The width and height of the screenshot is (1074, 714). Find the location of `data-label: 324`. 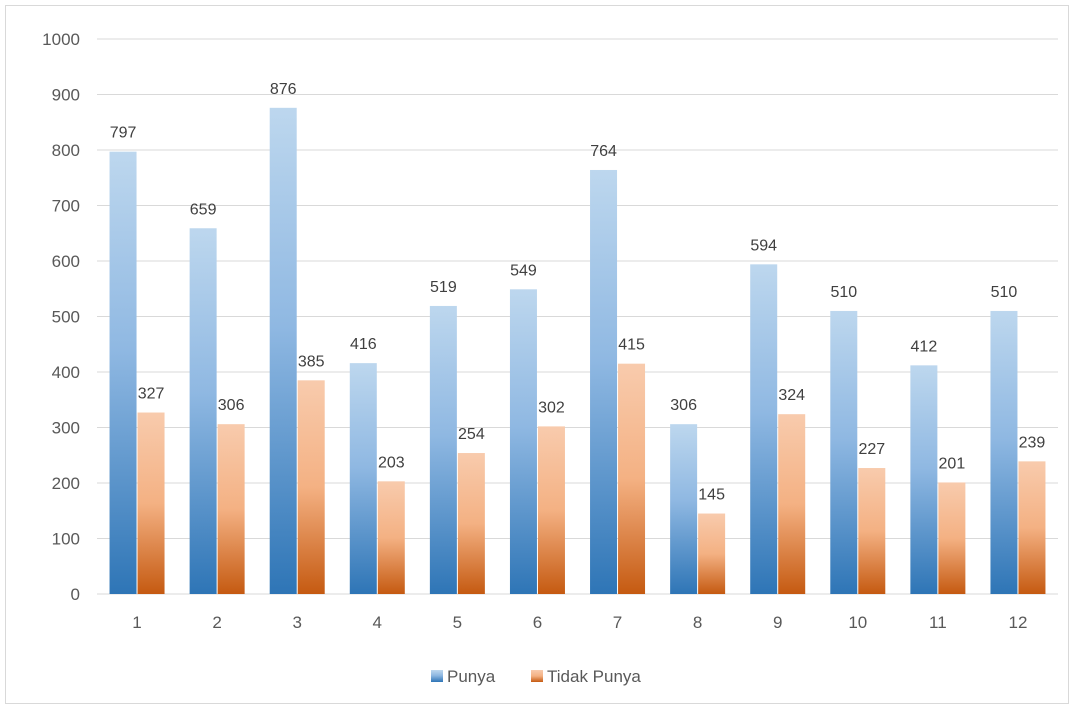

data-label: 324 is located at coordinates (791, 395).